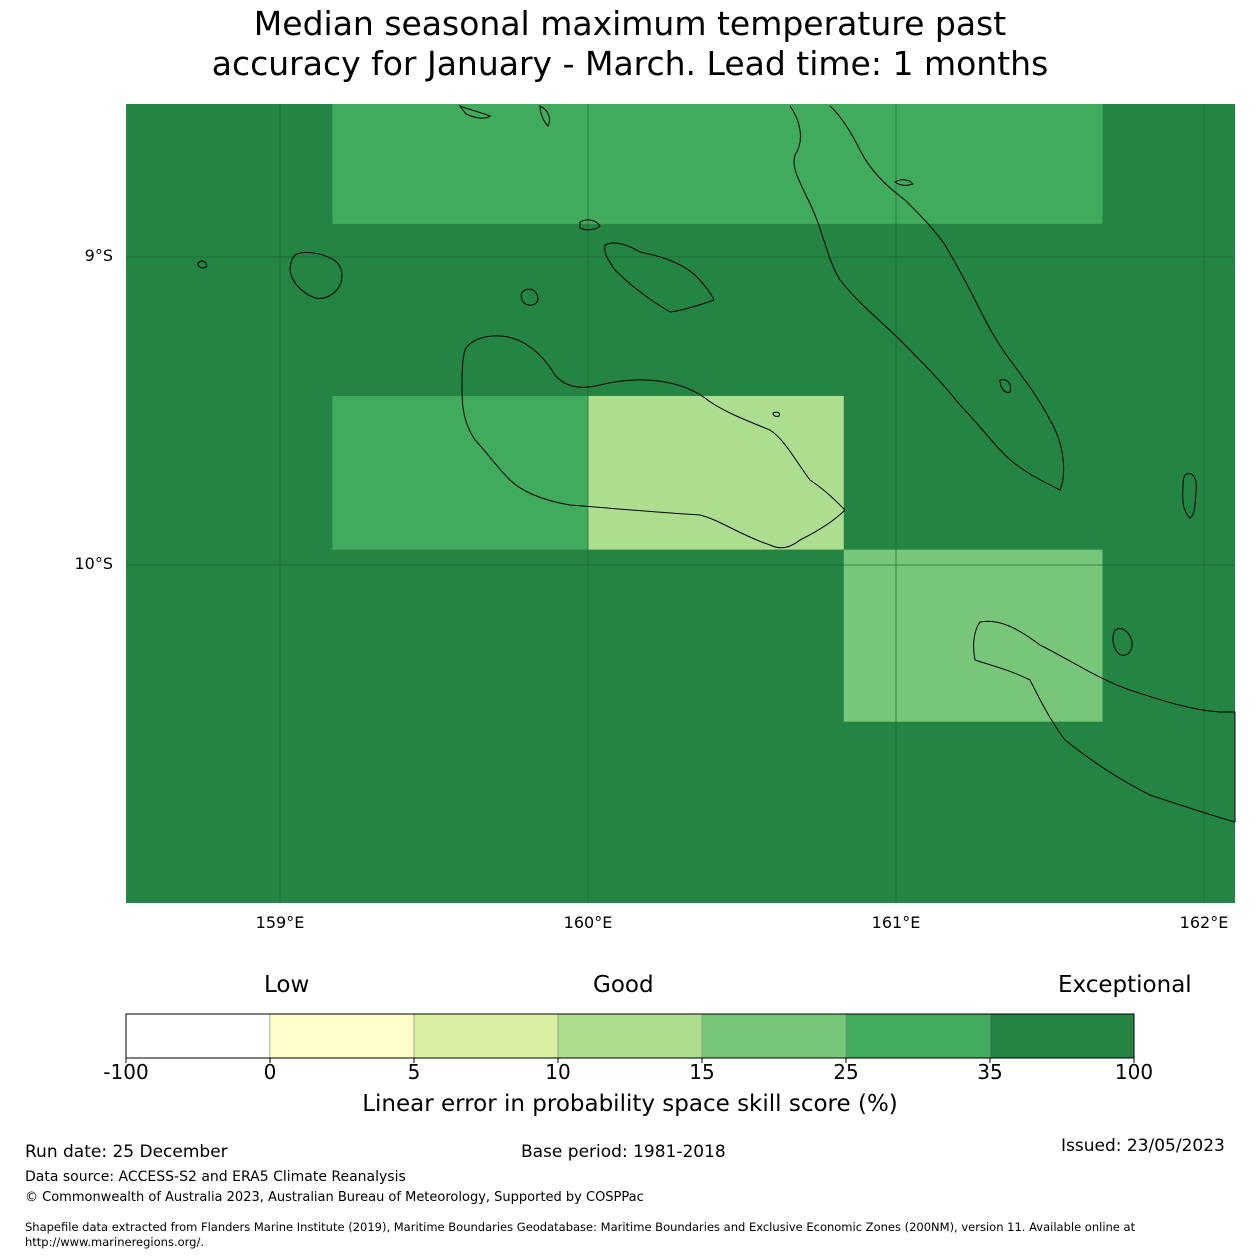  Describe the element at coordinates (590, 225) in the screenshot. I see `coastline-ngella` at that location.